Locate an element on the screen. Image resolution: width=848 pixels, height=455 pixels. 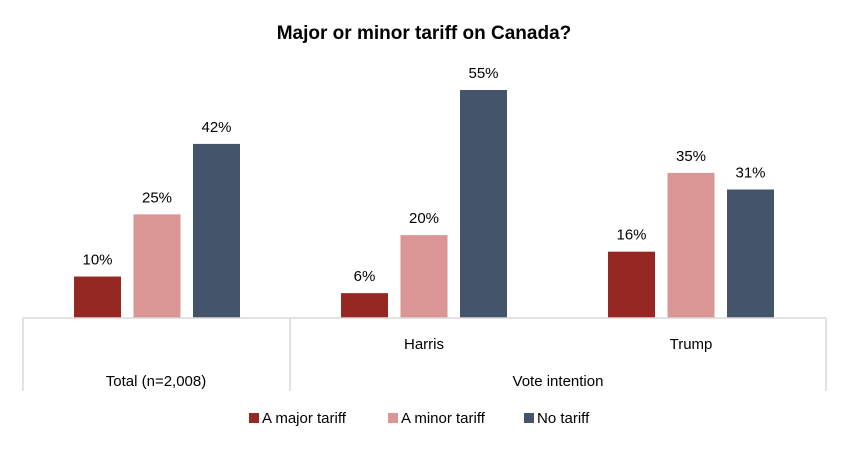
legend-item: A minor tariff is located at coordinates (437, 418).